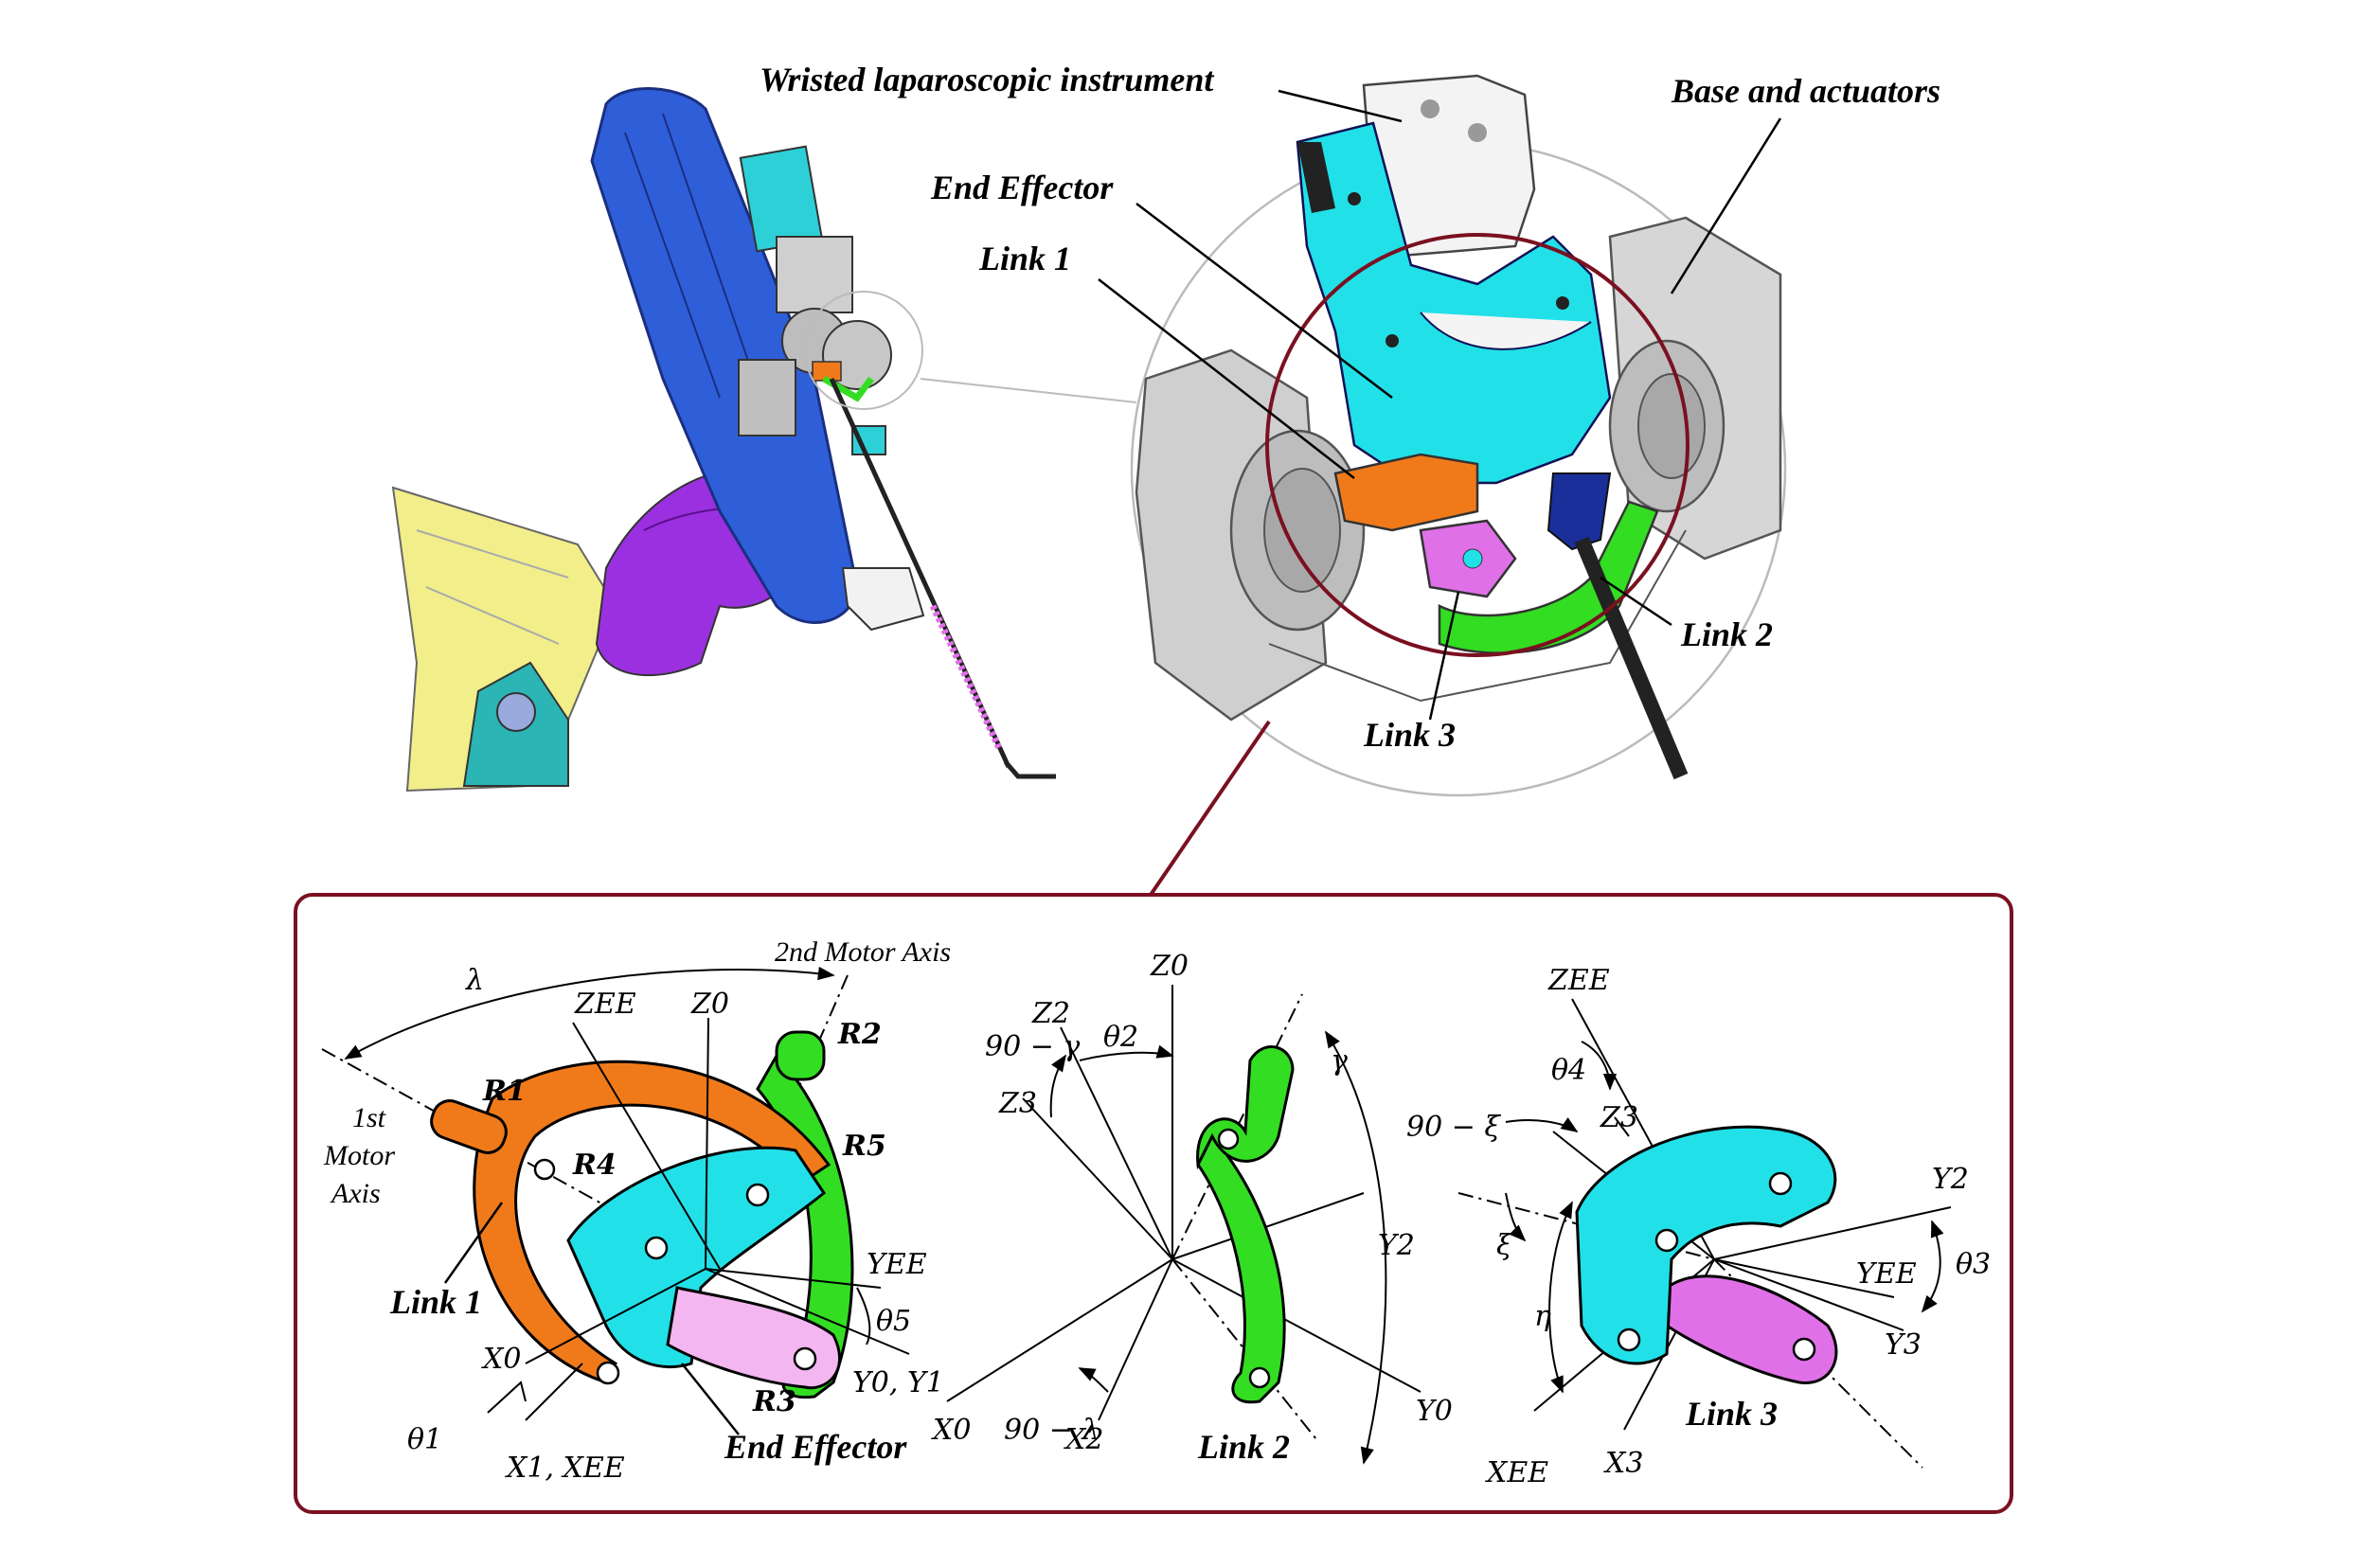 Image resolution: width=2360 pixels, height=1568 pixels. Describe the element at coordinates (1406, 492) in the screenshot. I see `link1-render` at that location.